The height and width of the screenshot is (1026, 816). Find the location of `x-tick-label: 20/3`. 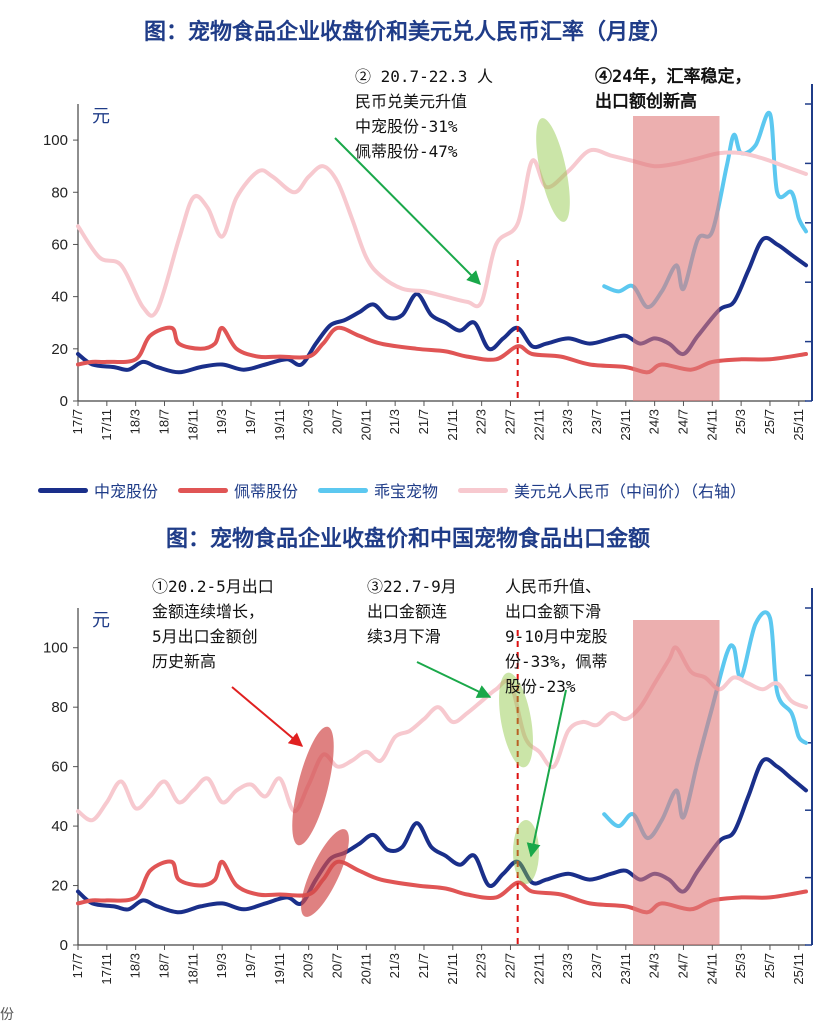

x-tick-label: 20/3 is located at coordinates (308, 421).